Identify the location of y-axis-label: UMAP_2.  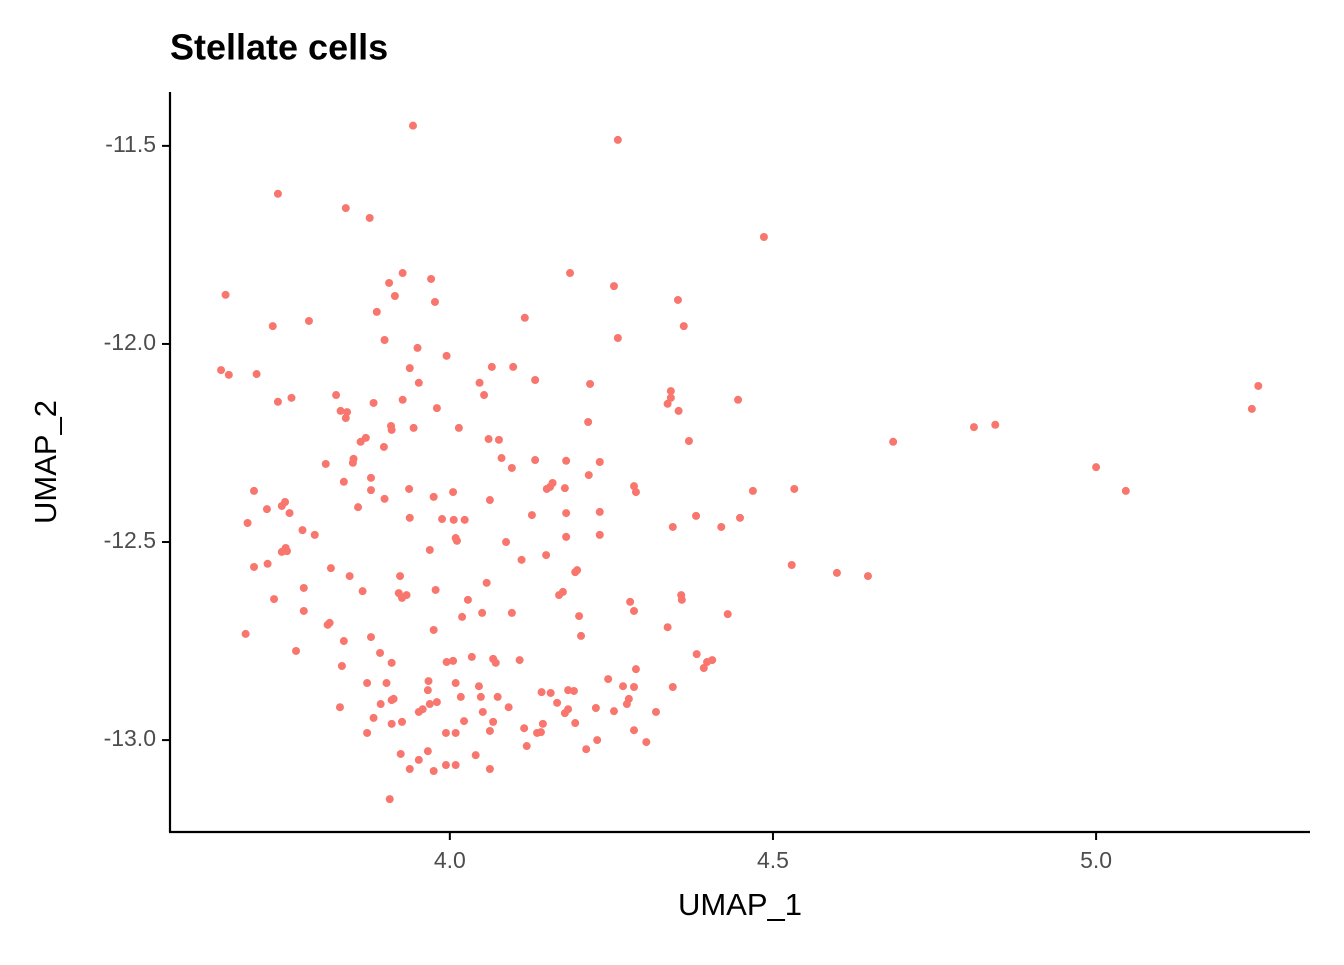
(45, 462).